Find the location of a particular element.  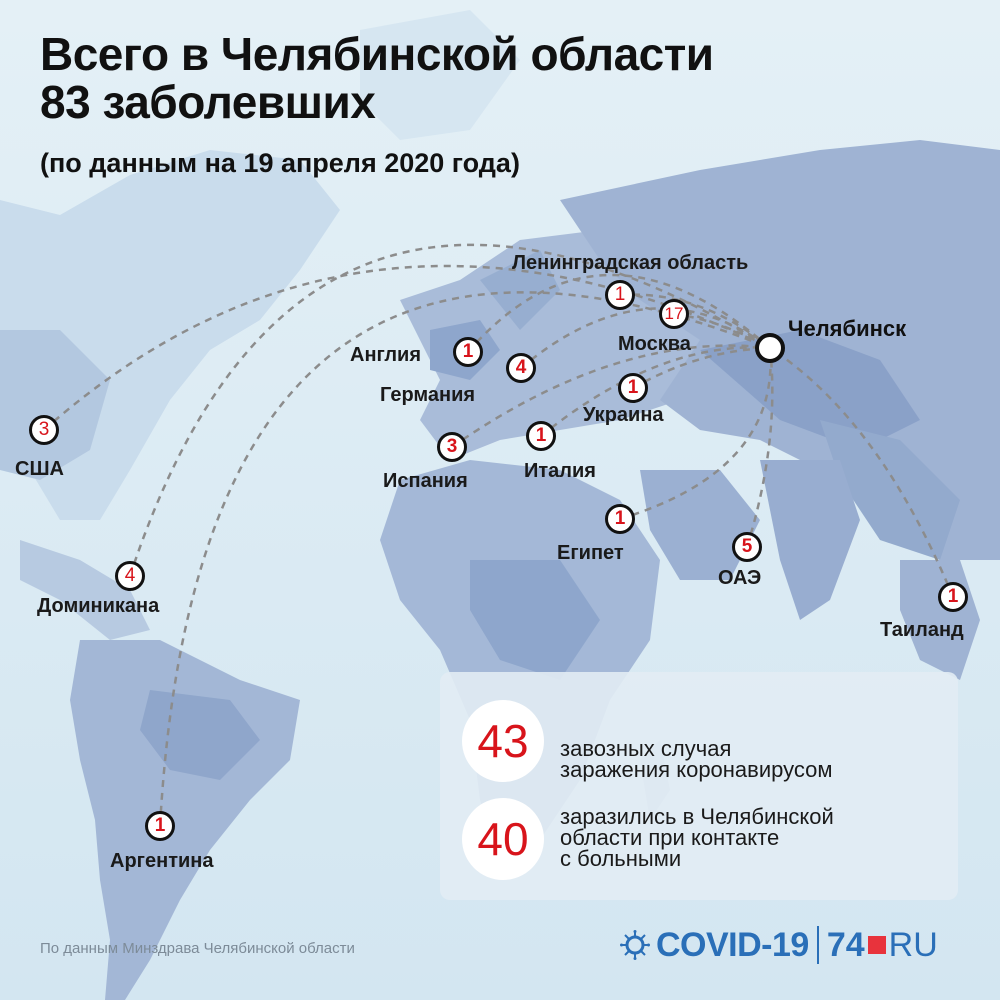

brand-74-text: 74 is located at coordinates (845, 944).